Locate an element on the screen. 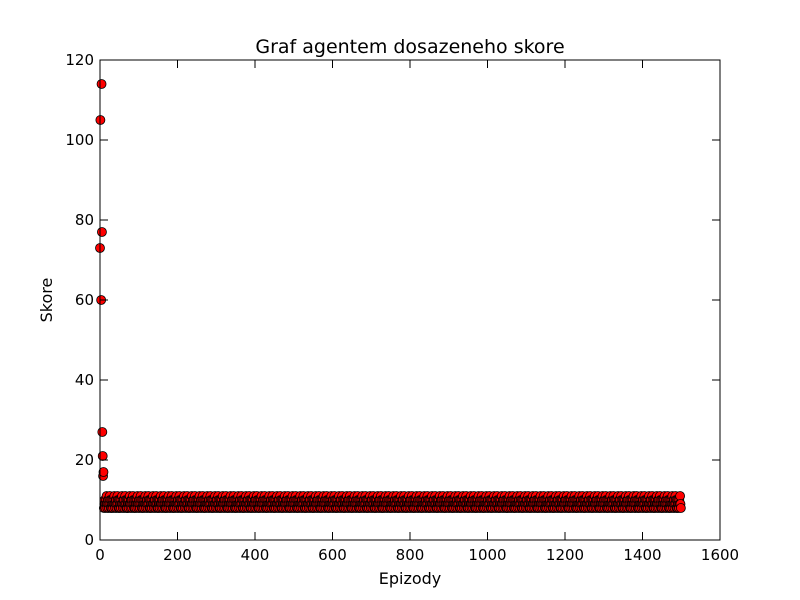 This screenshot has height=600, width=800. x-tick-label: 800 is located at coordinates (410, 555).